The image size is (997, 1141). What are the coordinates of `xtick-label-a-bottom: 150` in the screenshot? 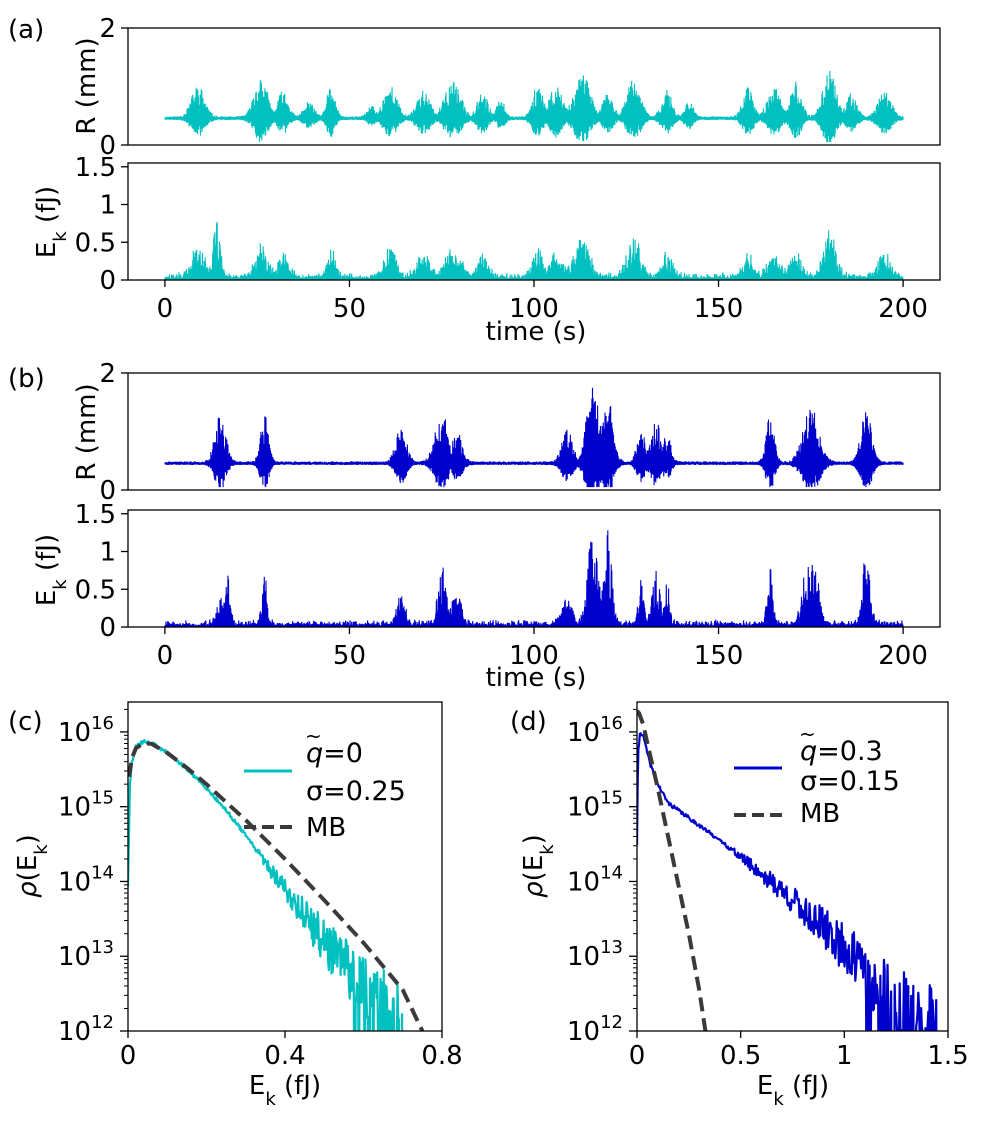 It's located at (719, 309).